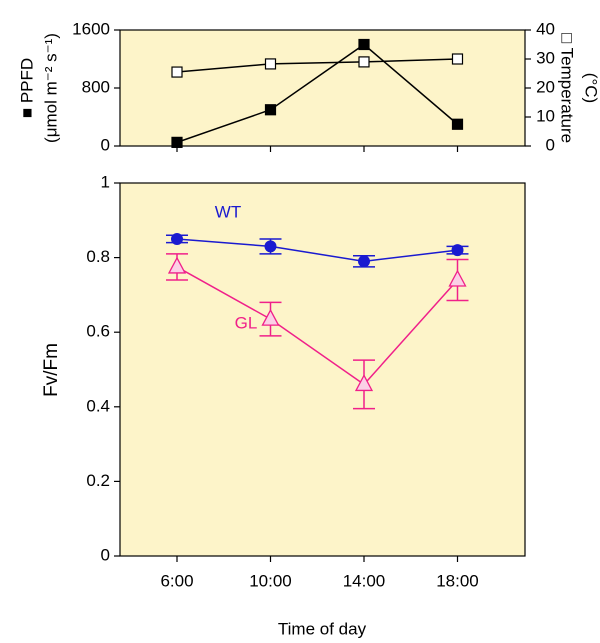  What do you see at coordinates (96, 86) in the screenshot?
I see `y-tick-label: 800` at bounding box center [96, 86].